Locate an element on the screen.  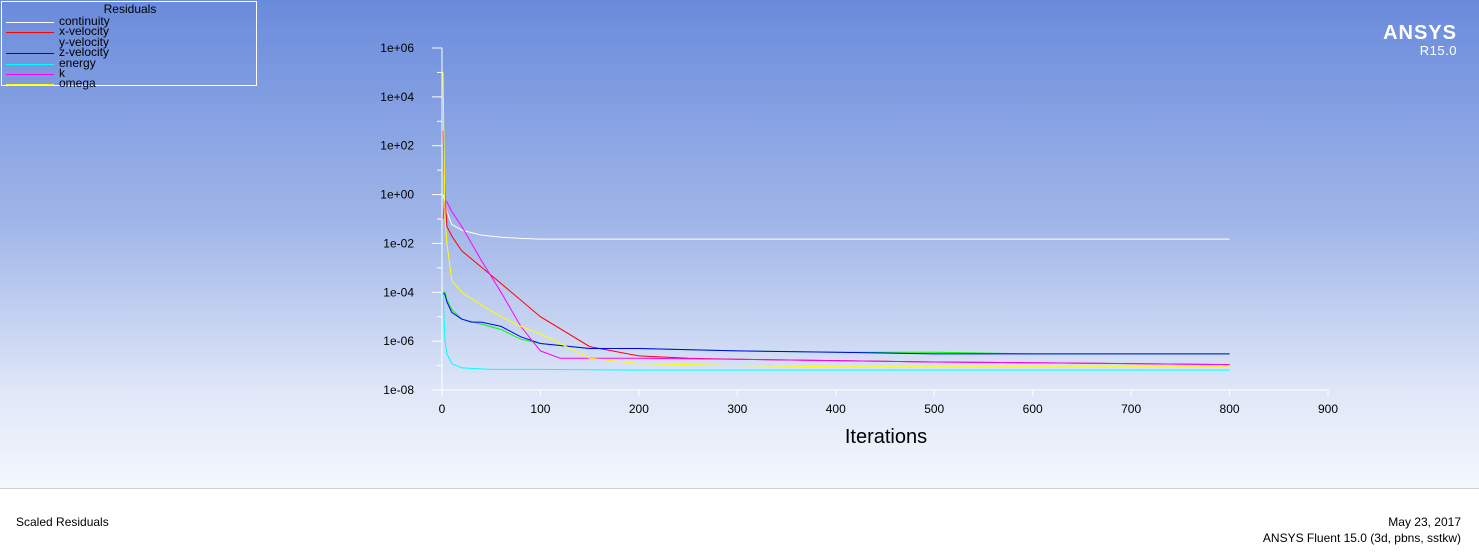
series-y-velocity is located at coordinates (836, 323).